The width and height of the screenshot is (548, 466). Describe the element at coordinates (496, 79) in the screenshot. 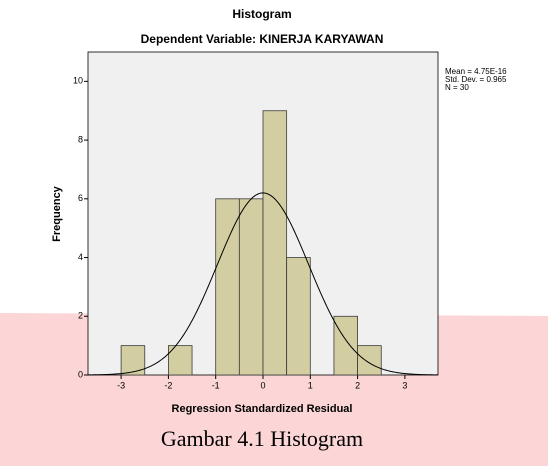

I see `stat-value: 0.965` at that location.